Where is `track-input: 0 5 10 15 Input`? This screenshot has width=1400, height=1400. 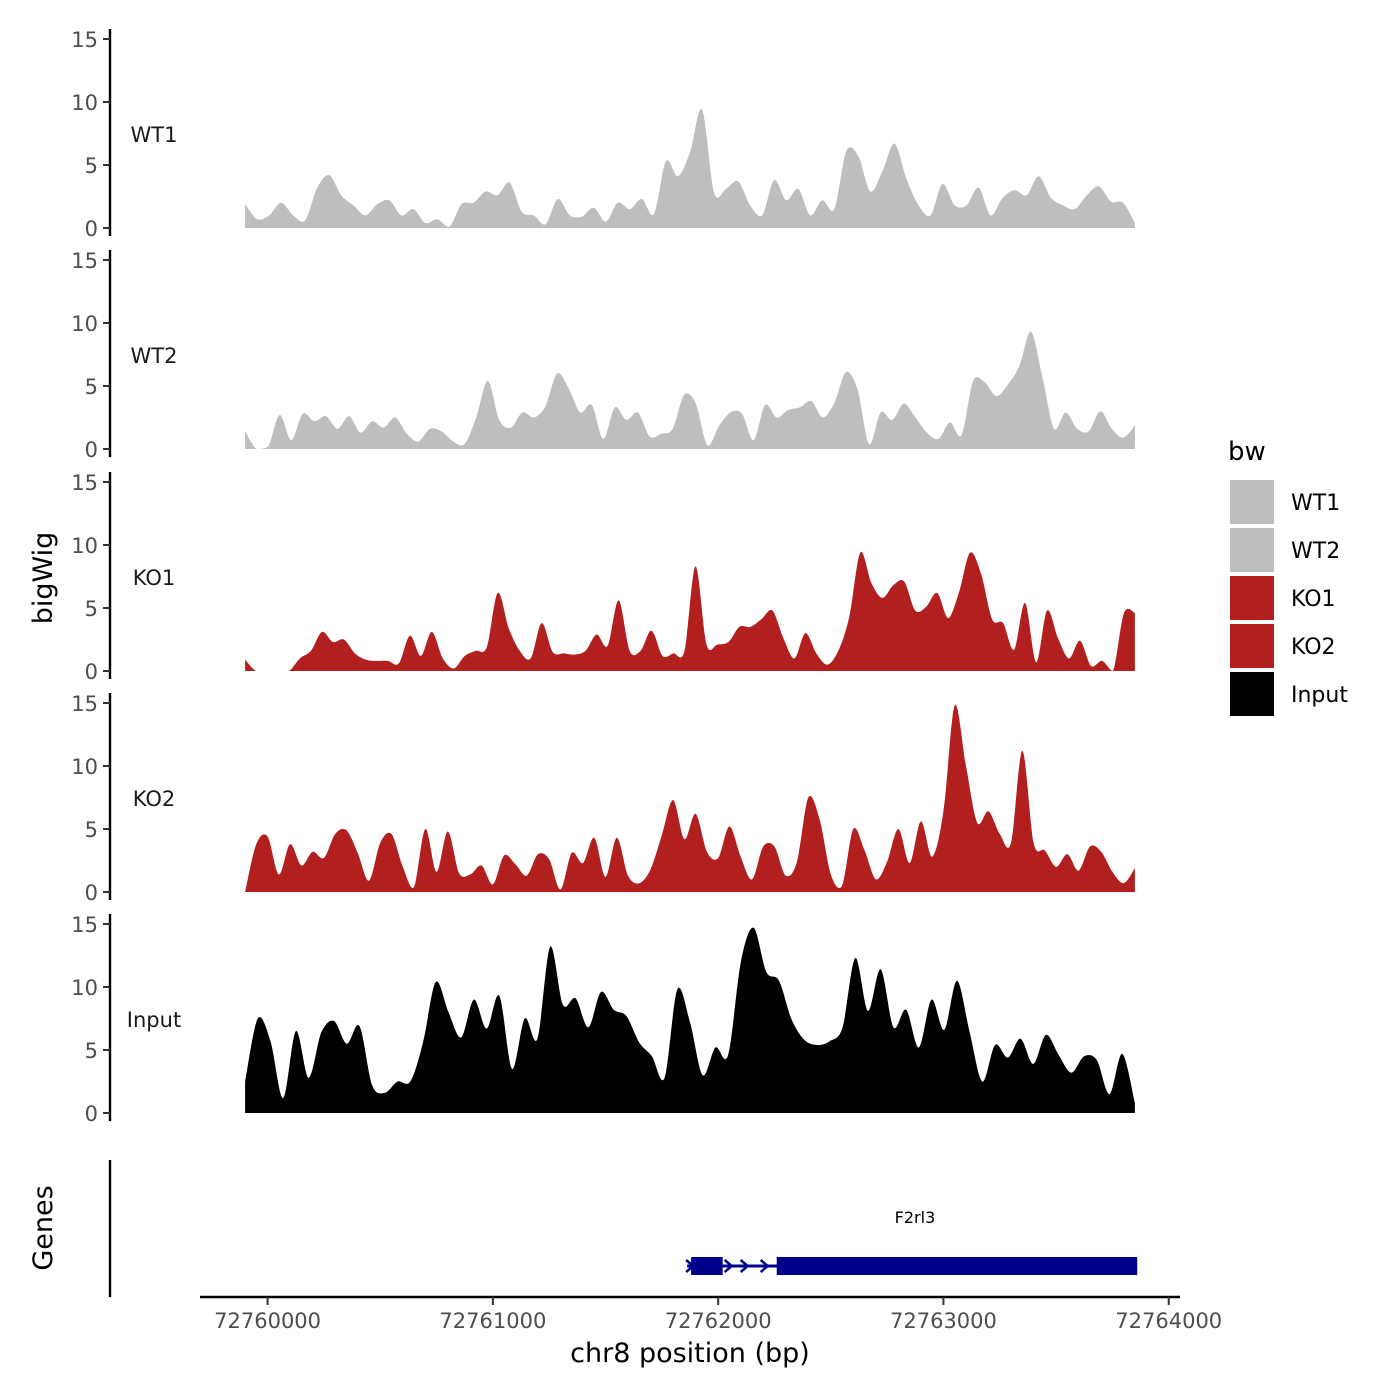 track-input: 0 5 10 15 Input is located at coordinates (603, 1019).